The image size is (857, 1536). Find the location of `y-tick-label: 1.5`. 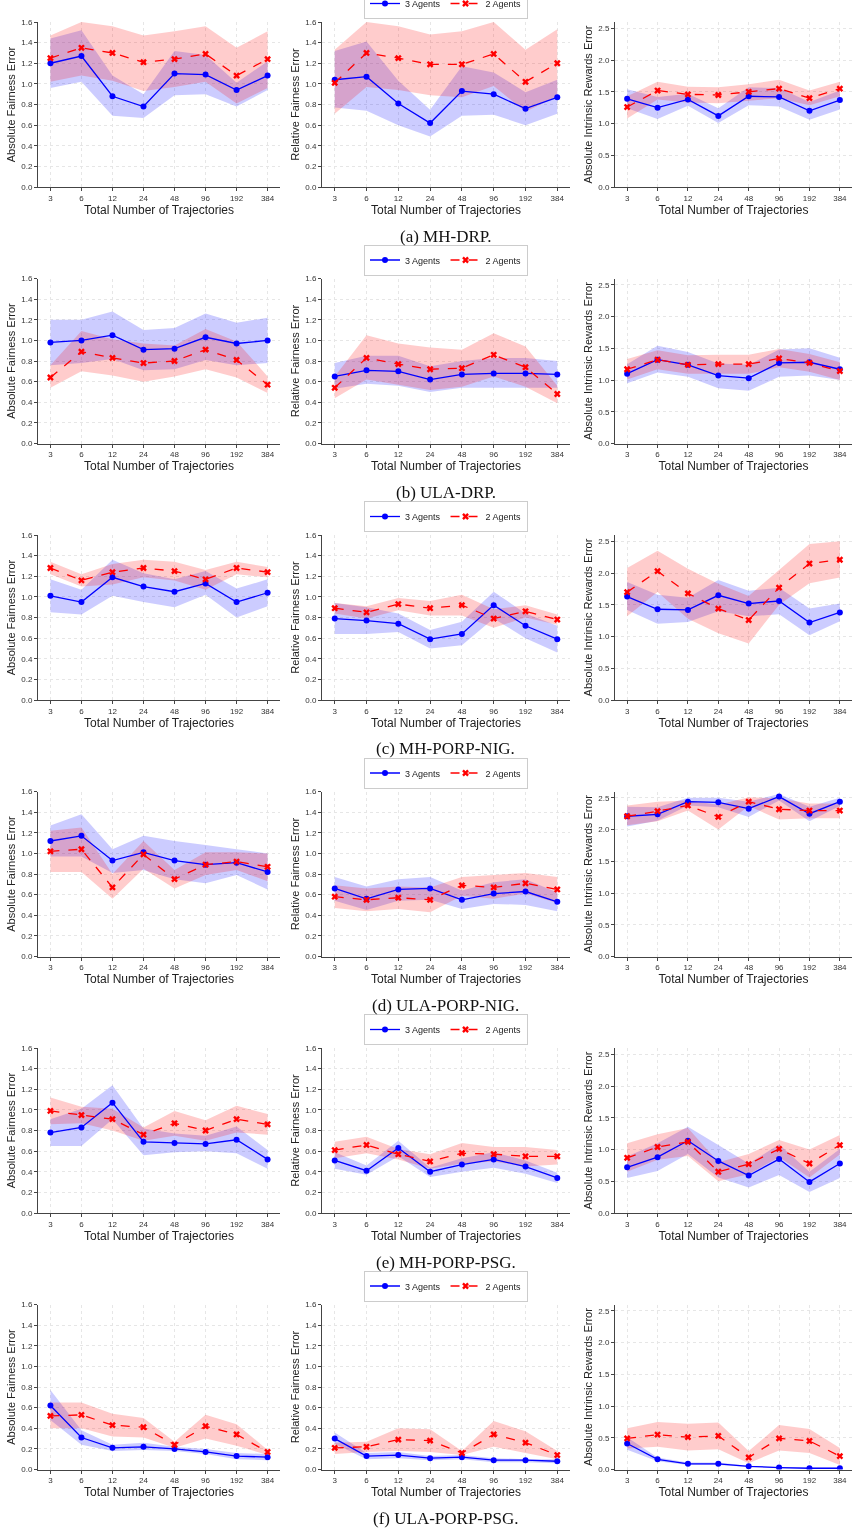

y-tick-label: 1.5 is located at coordinates (604, 349).